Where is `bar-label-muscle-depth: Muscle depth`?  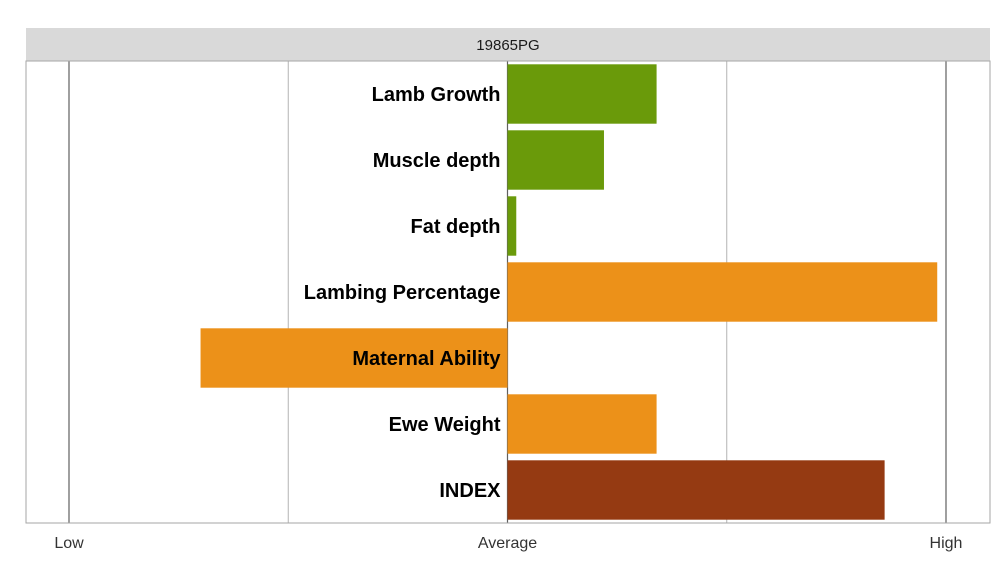
bar-label-muscle-depth: Muscle depth is located at coordinates (437, 161).